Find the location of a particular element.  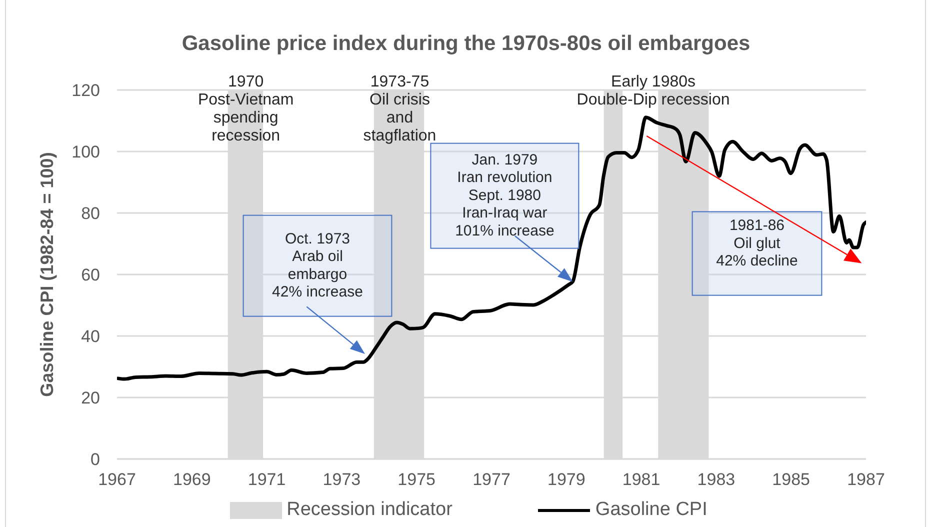

x-tick-label: 1969 is located at coordinates (191, 480).